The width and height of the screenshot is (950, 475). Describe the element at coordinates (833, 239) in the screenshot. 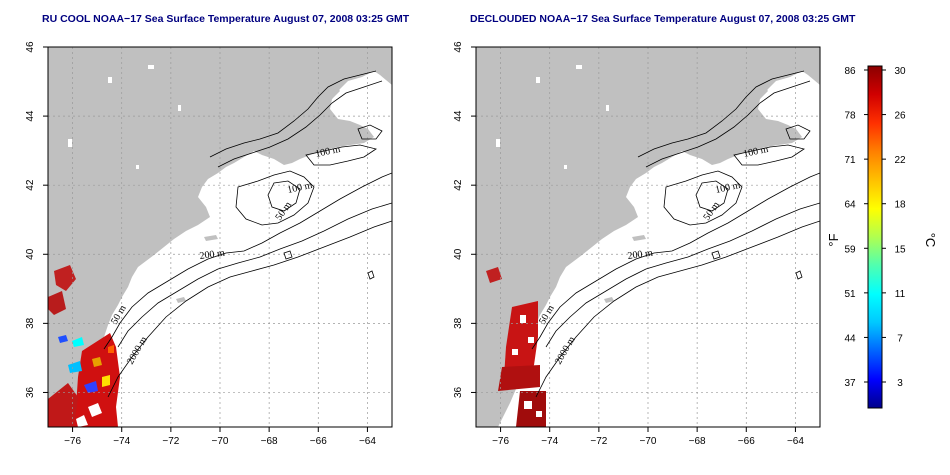

I see `fahrenheit-unit-label: °F` at that location.